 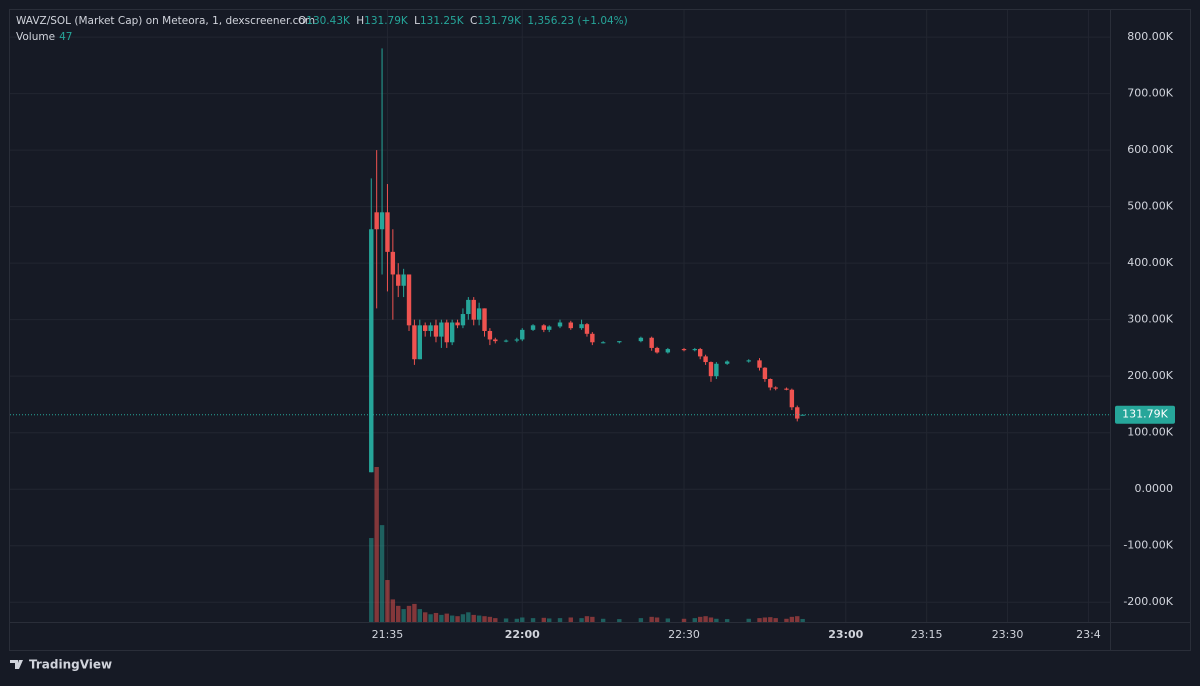 I want to click on change: 1,356.23 (+1.04%), so click(x=577, y=21).